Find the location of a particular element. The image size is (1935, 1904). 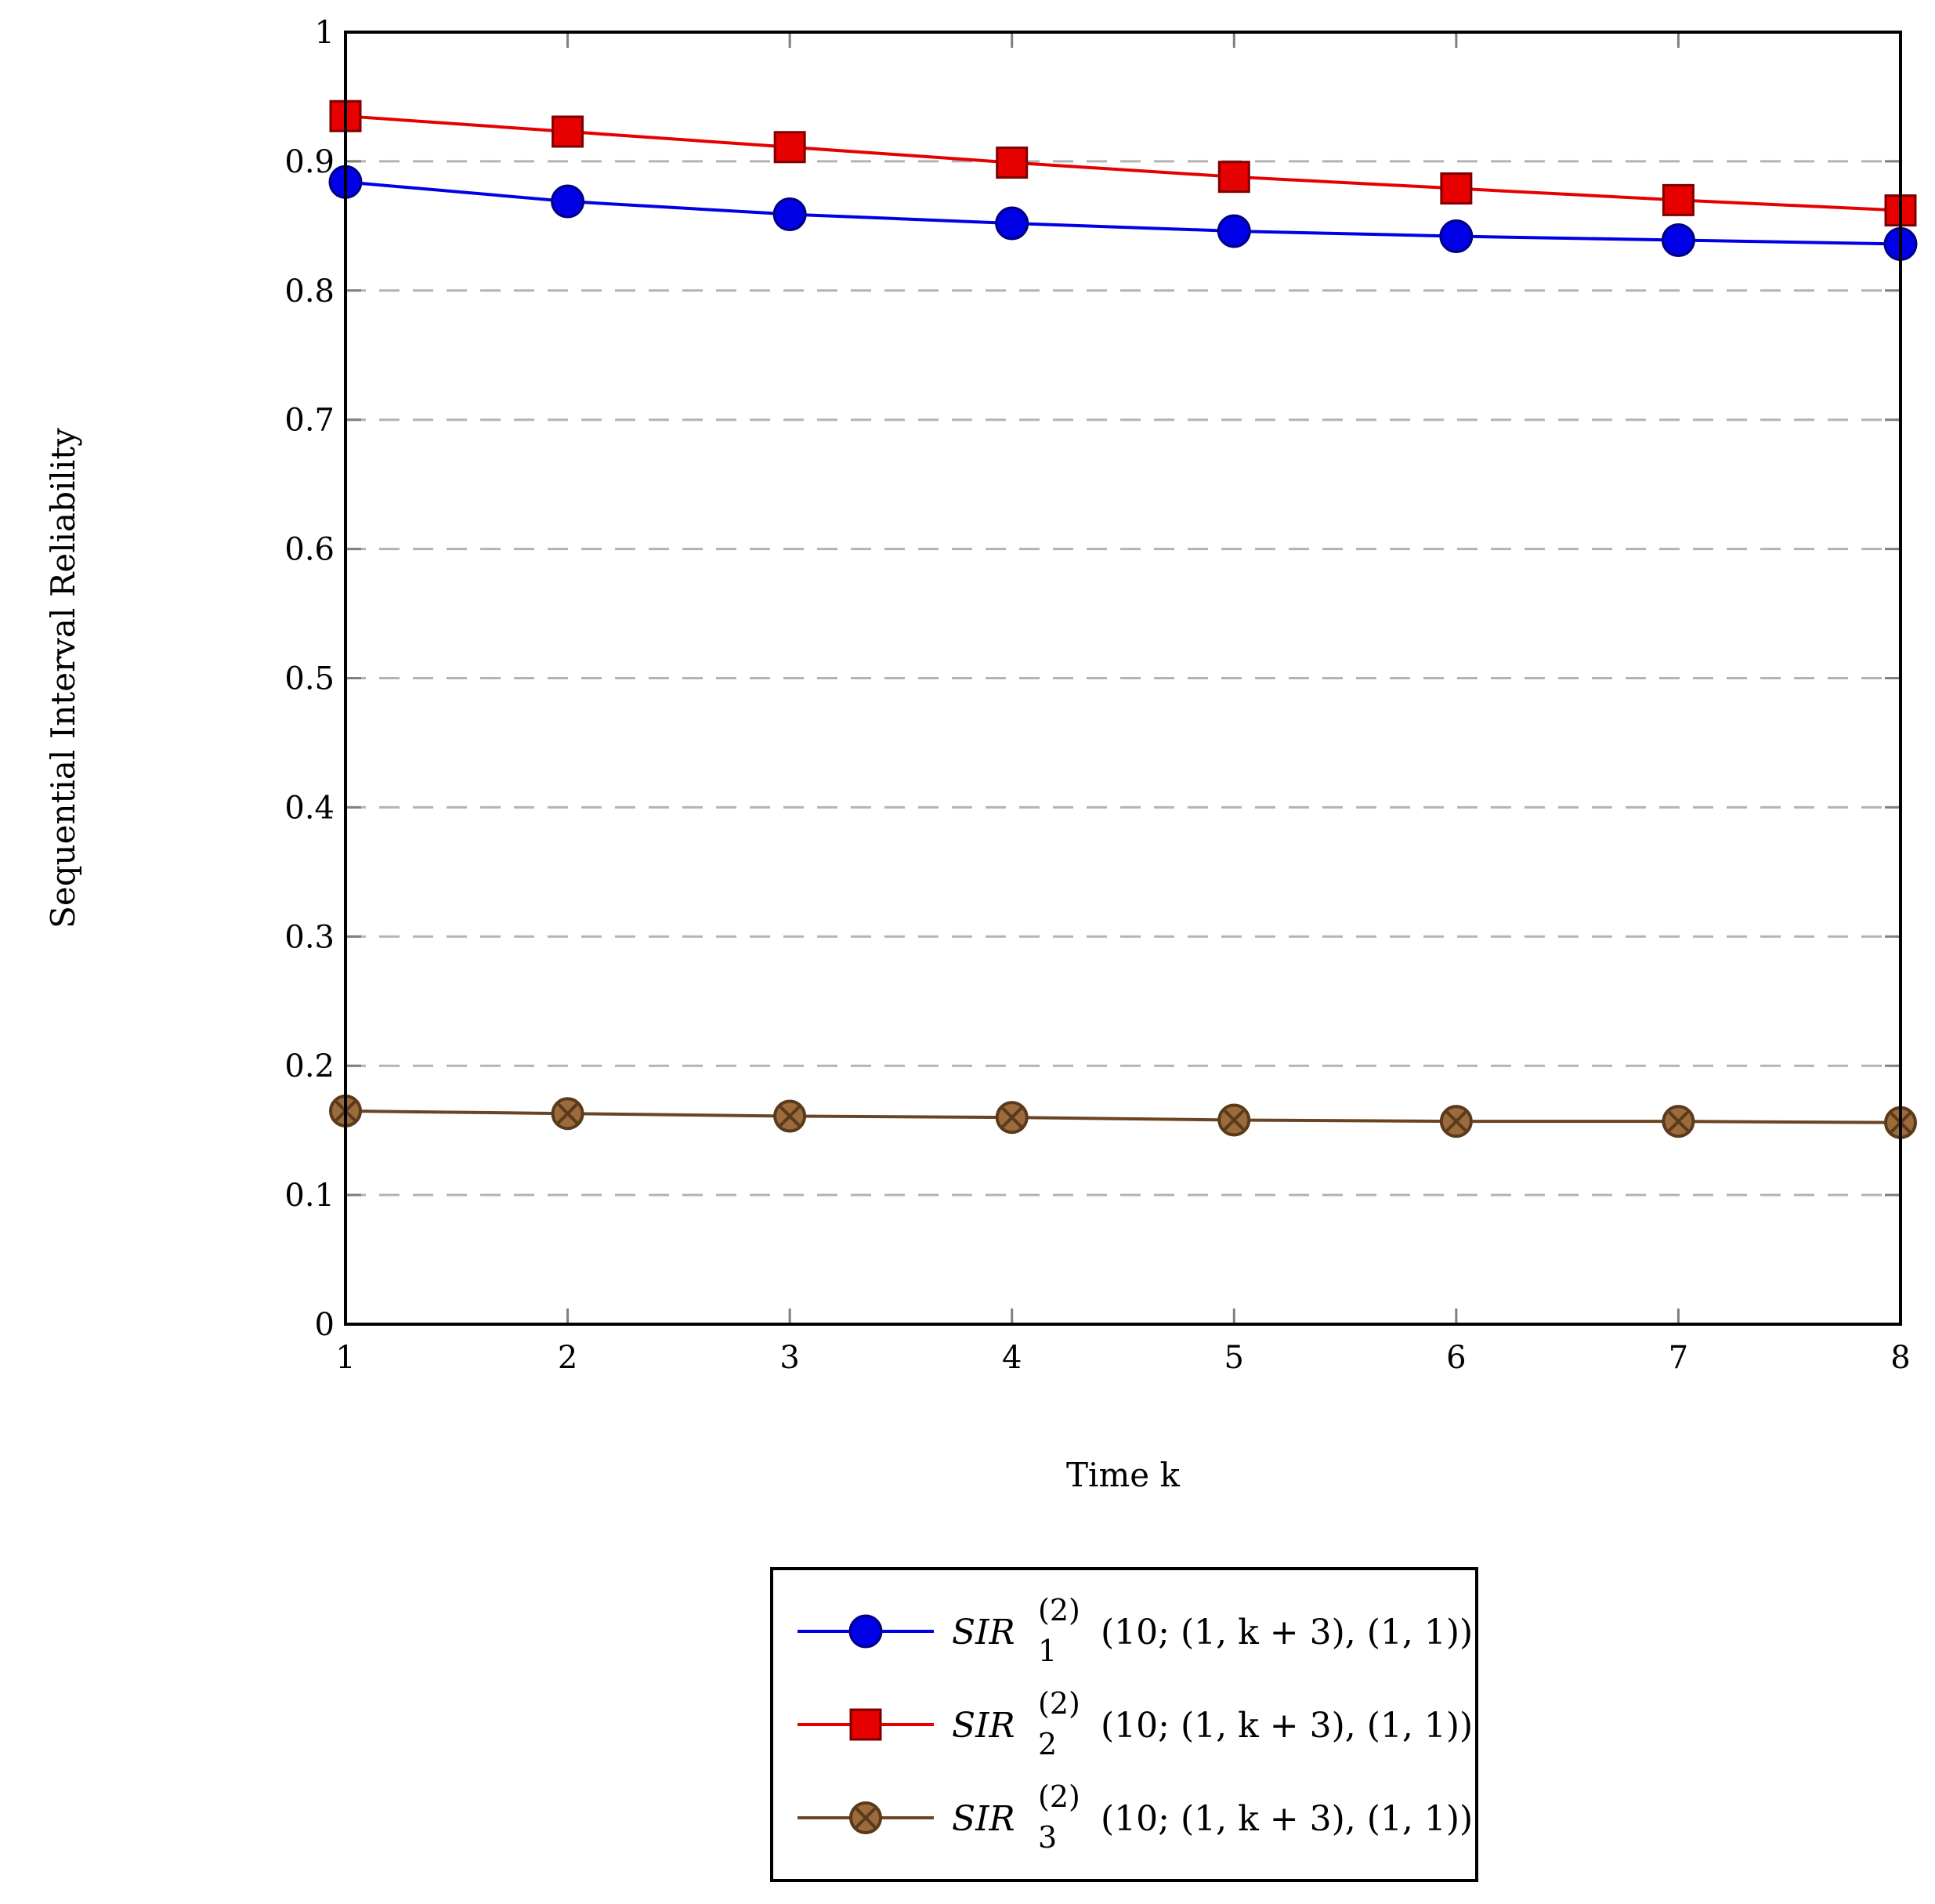

y-tick-label: 0.7 is located at coordinates (309, 421).